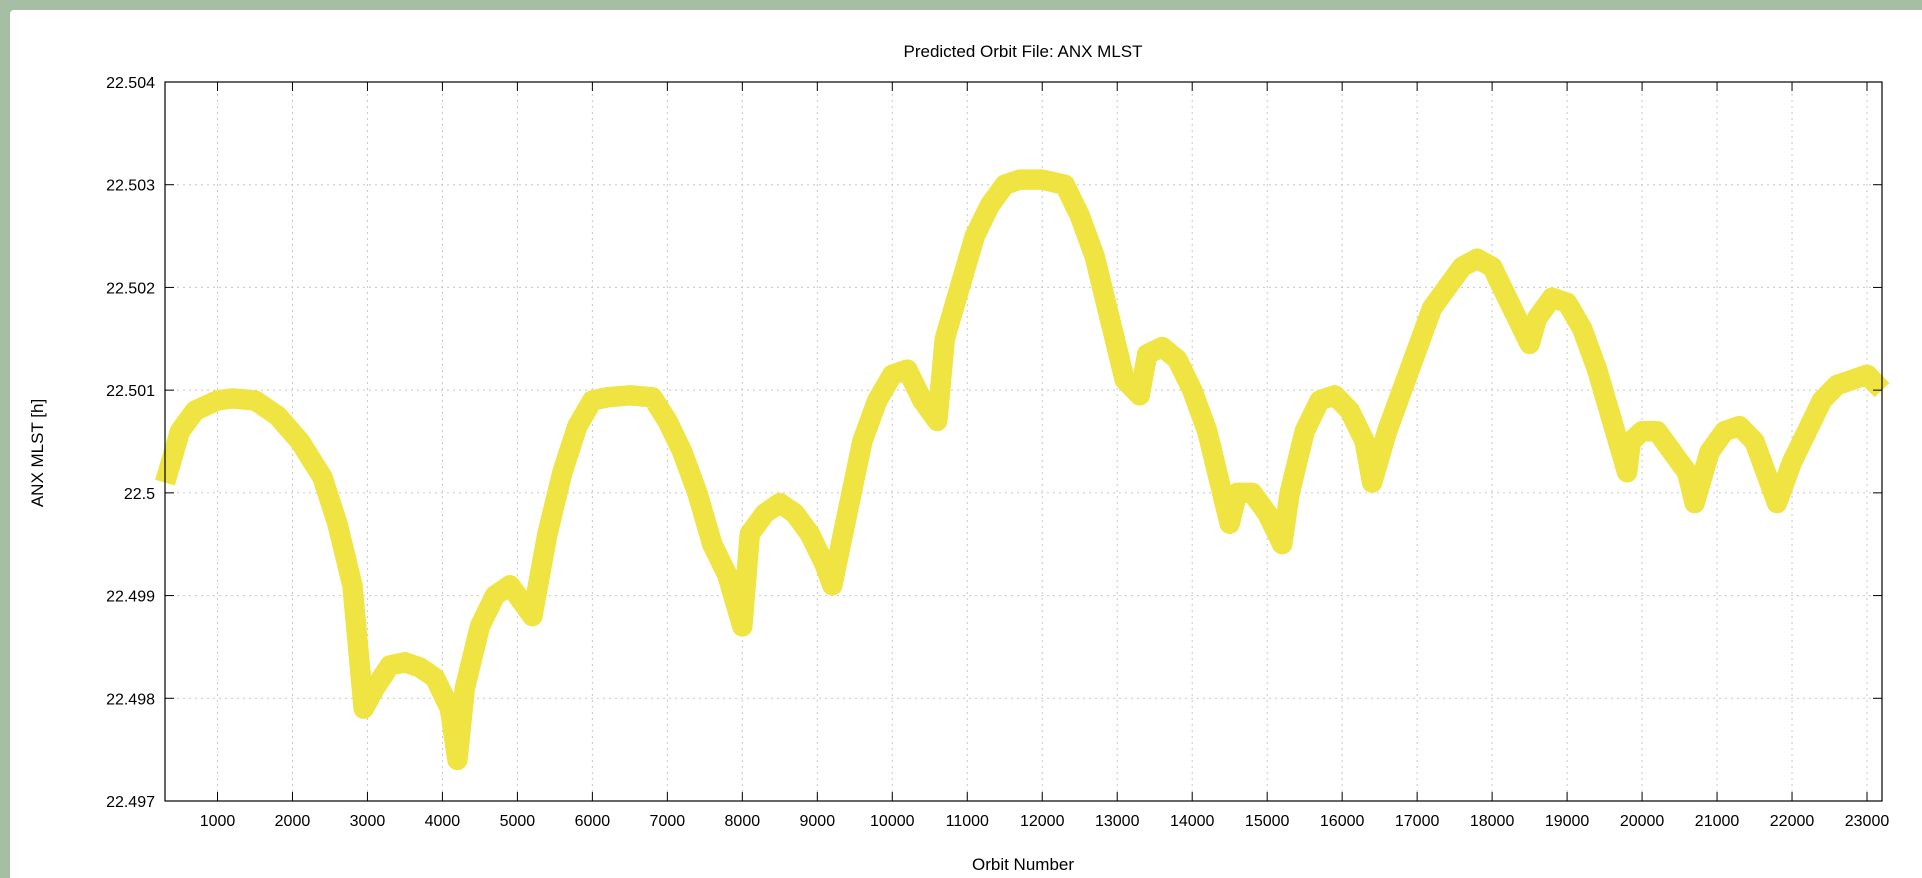 Image resolution: width=1922 pixels, height=878 pixels. Describe the element at coordinates (368, 821) in the screenshot. I see `x-tick-label: 3000` at that location.